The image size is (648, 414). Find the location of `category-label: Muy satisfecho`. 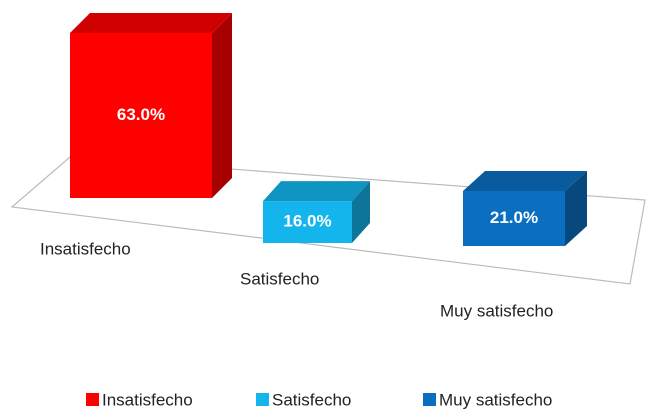

category-label: Muy satisfecho is located at coordinates (496, 310).